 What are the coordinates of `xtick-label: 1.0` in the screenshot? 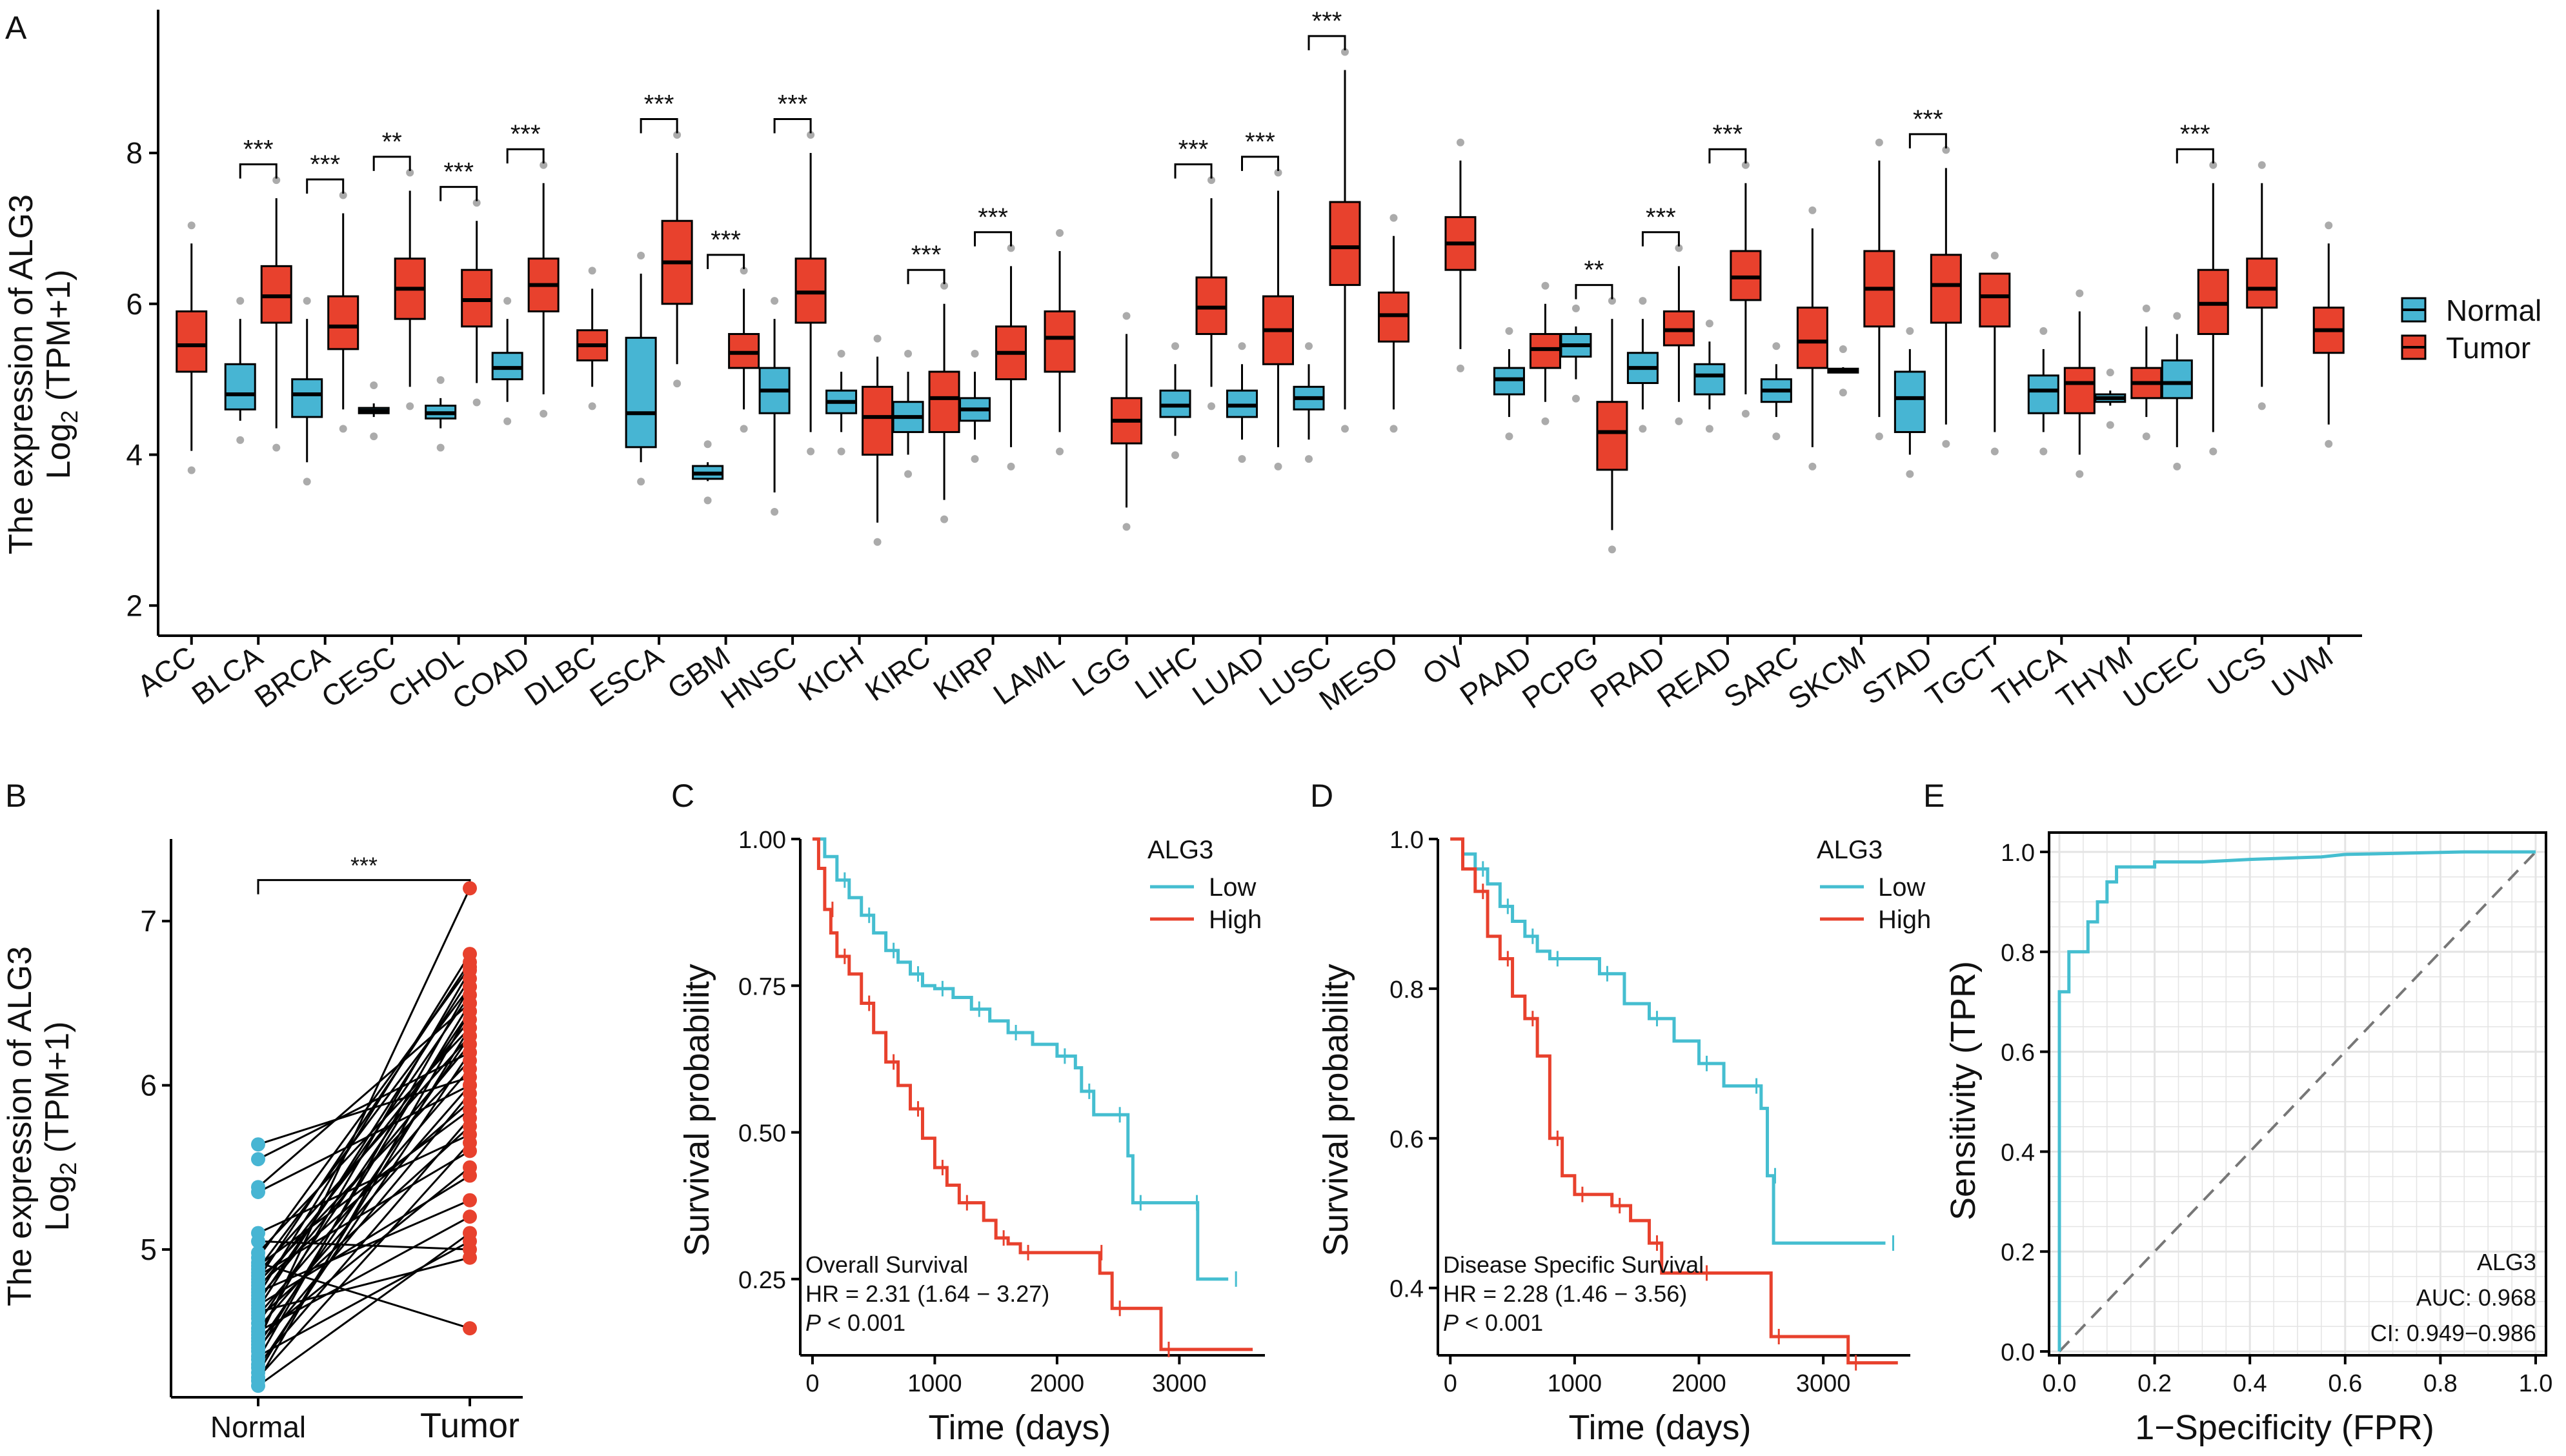 It's located at (2536, 1383).